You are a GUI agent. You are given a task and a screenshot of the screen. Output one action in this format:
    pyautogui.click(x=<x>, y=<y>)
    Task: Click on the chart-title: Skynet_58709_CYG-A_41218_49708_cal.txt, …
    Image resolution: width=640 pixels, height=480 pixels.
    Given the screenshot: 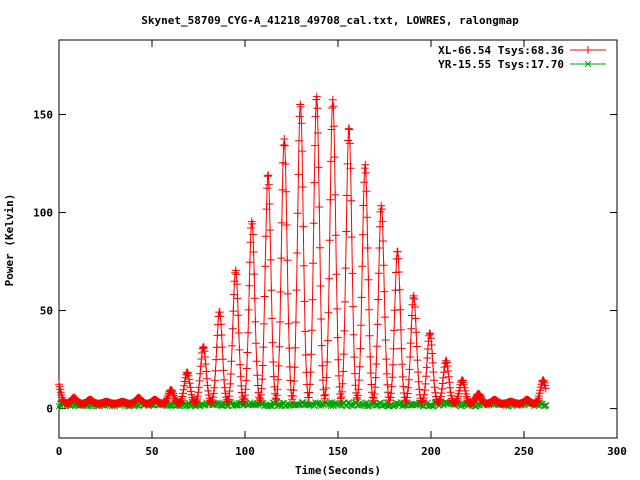 What is the action you would take?
    pyautogui.click(x=330, y=20)
    